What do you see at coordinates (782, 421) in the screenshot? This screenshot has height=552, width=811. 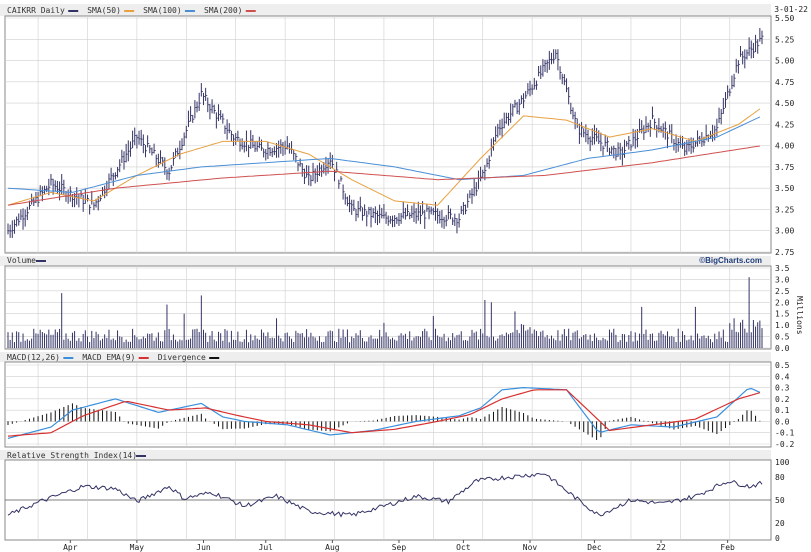 I see `macd-tick-label: 0.0` at bounding box center [782, 421].